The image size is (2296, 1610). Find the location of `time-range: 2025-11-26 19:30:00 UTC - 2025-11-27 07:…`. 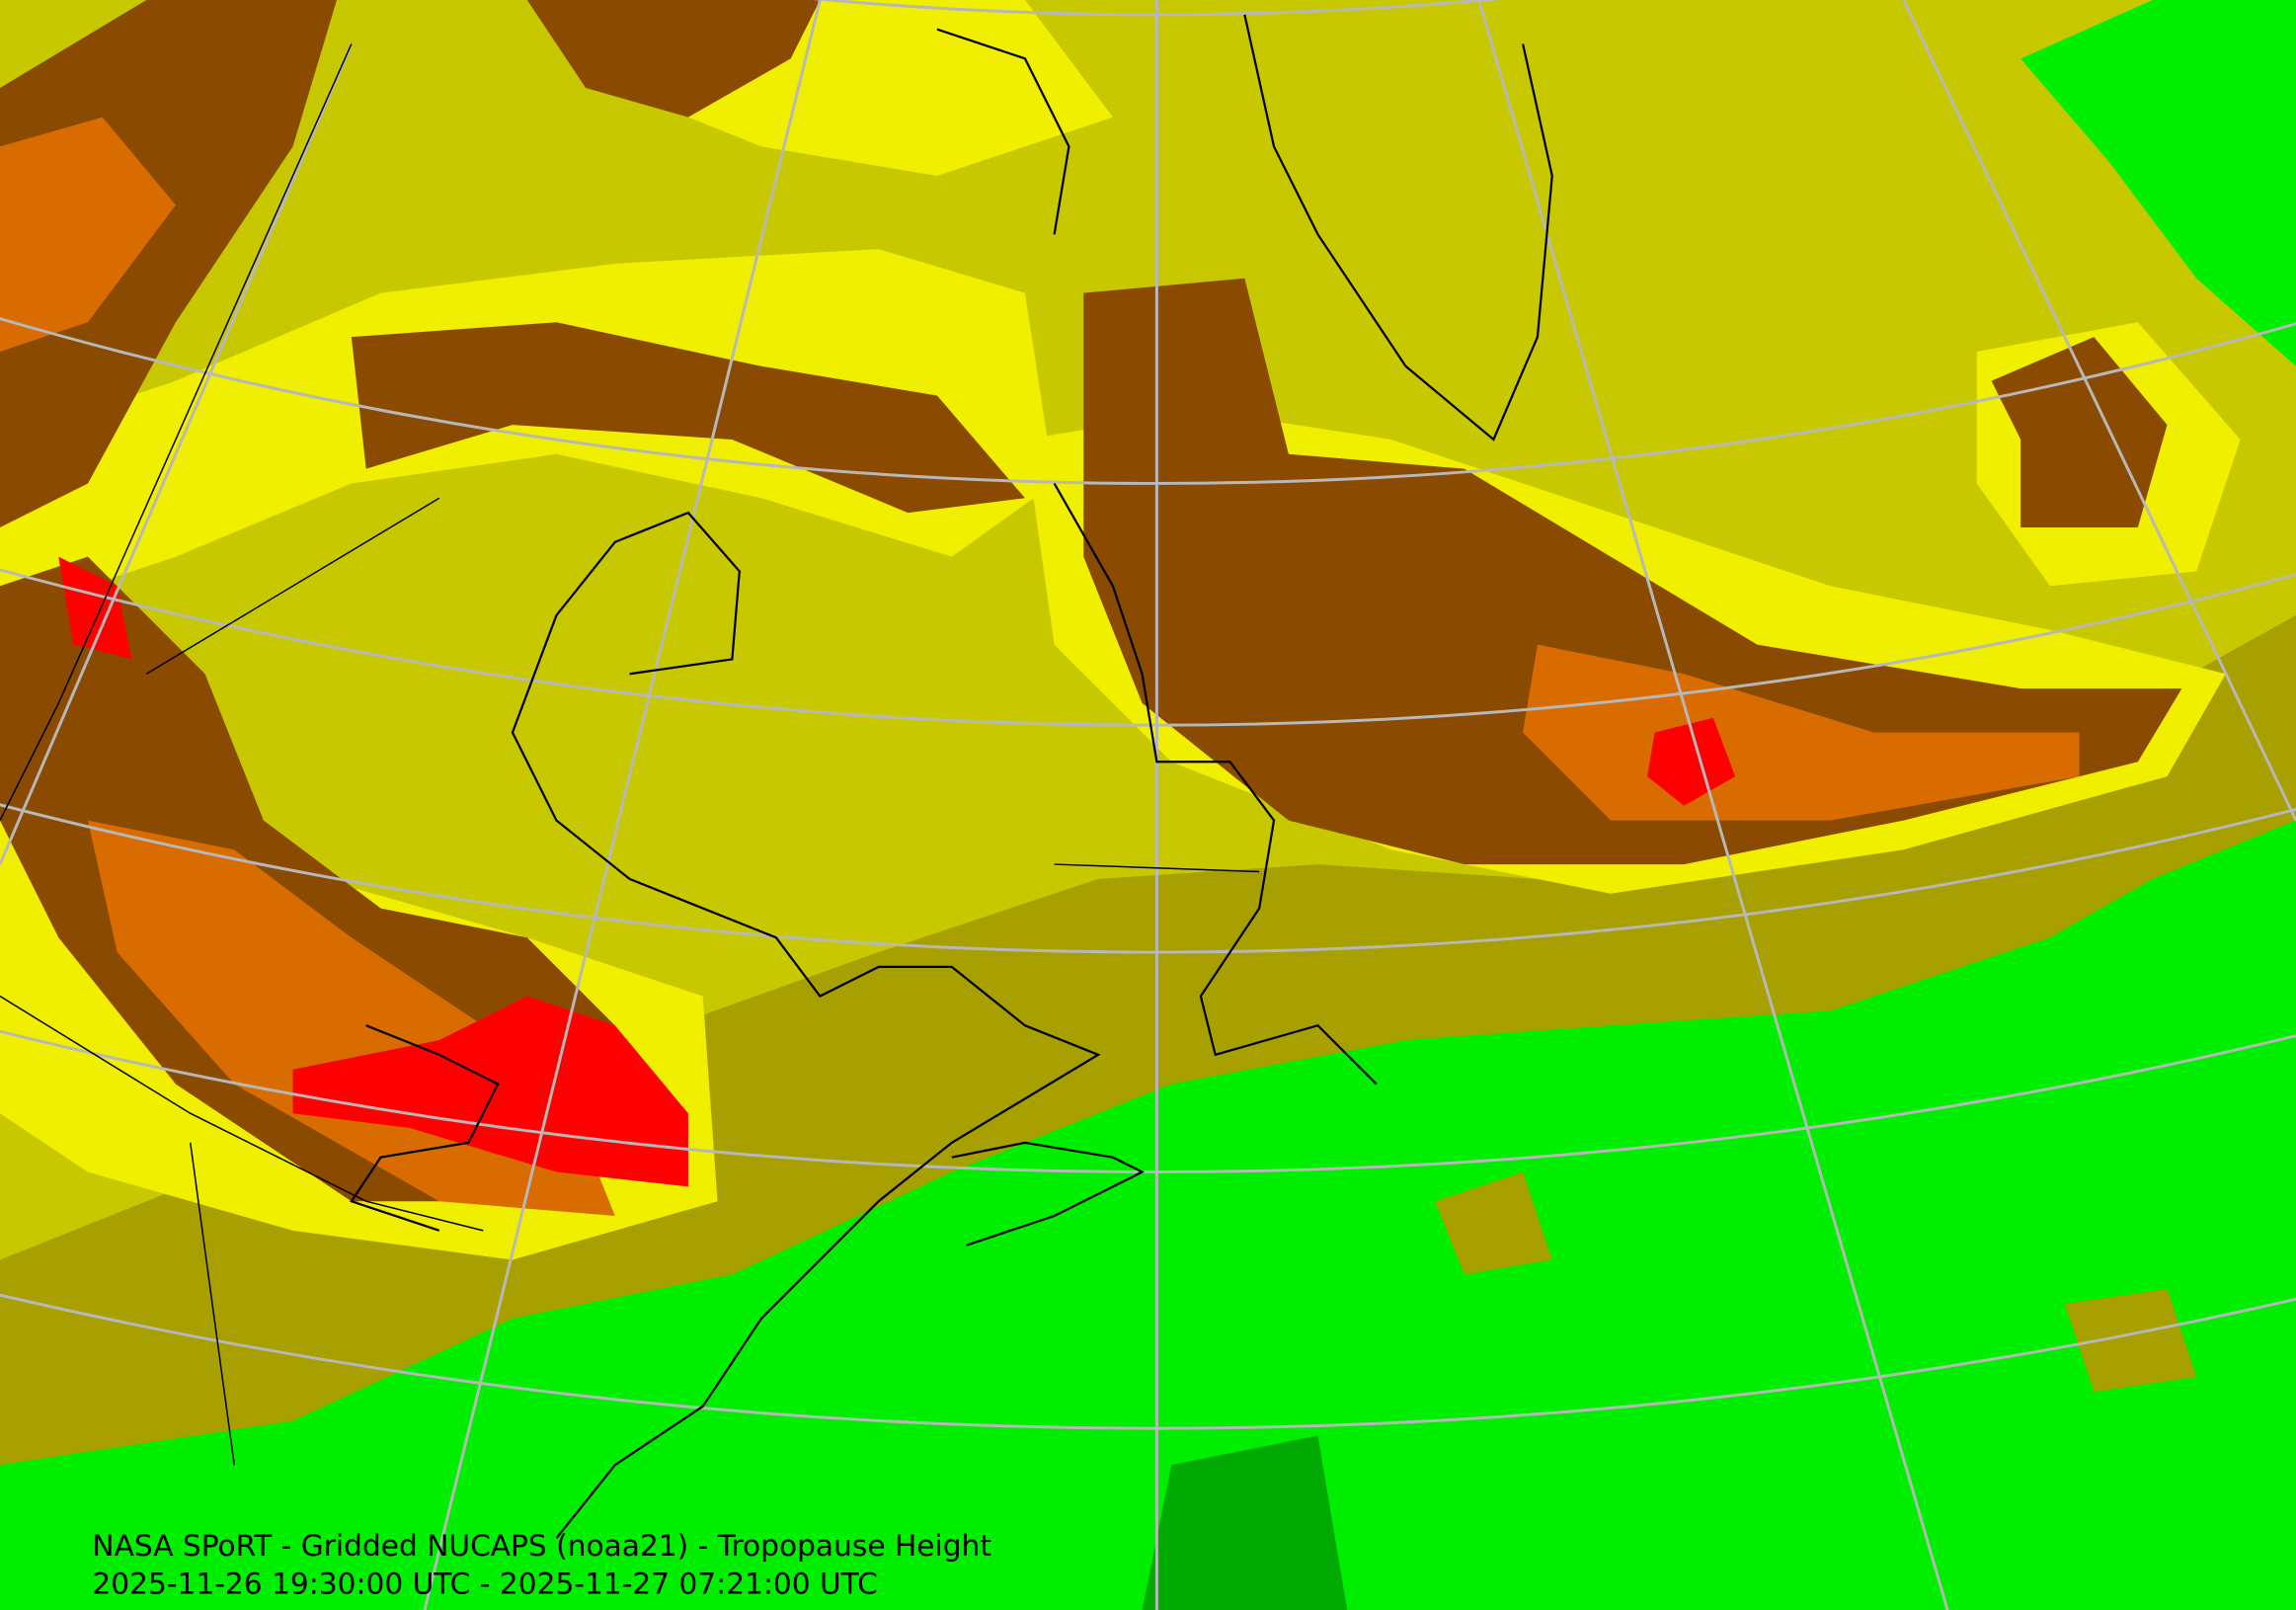

time-range: 2025-11-26 19:30:00 UTC - 2025-11-27 07:… is located at coordinates (485, 1584).